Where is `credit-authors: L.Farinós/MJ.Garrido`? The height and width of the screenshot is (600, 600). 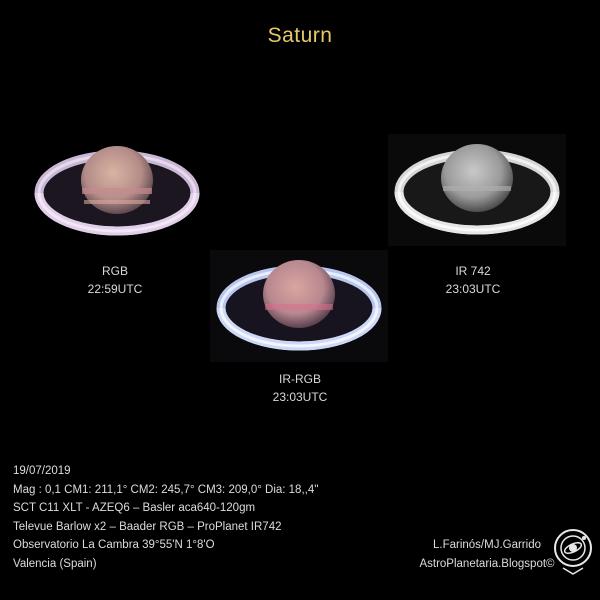 credit-authors: L.Farinós/MJ.Garrido is located at coordinates (486, 545).